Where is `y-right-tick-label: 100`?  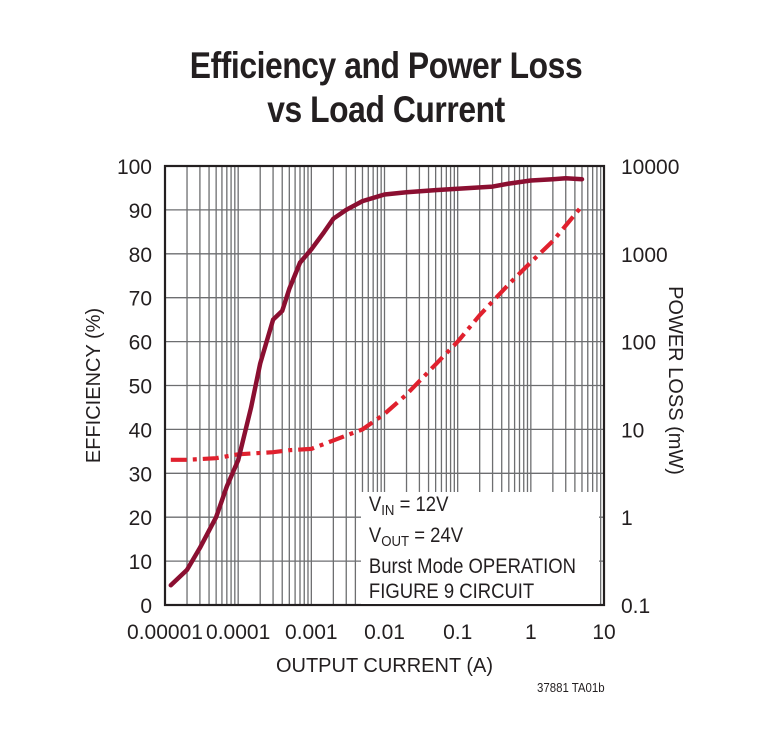 y-right-tick-label: 100 is located at coordinates (638, 343).